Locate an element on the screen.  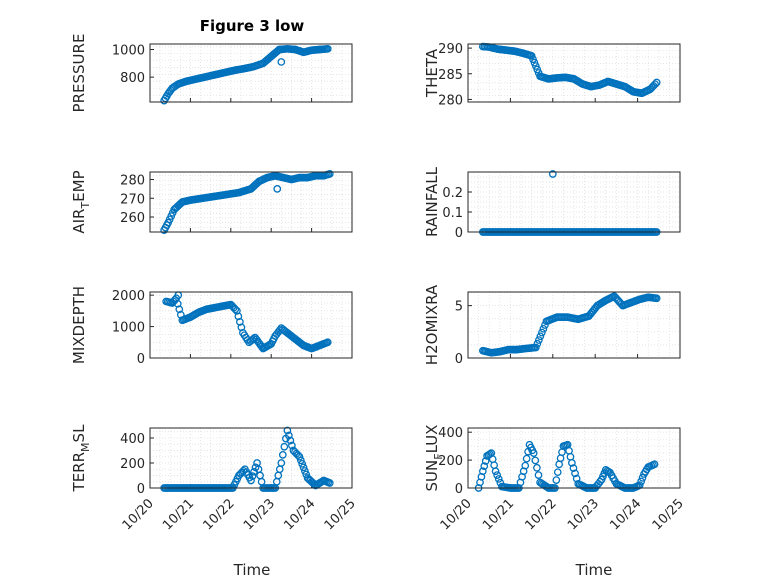
figure-title: Figure 3 low is located at coordinates (252, 26).